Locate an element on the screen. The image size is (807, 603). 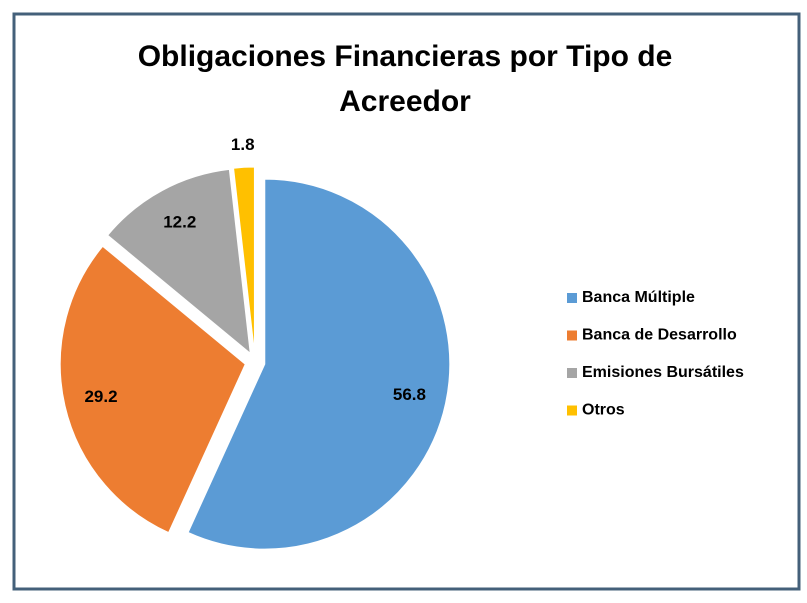
data-label: 29.2 is located at coordinates (100, 396).